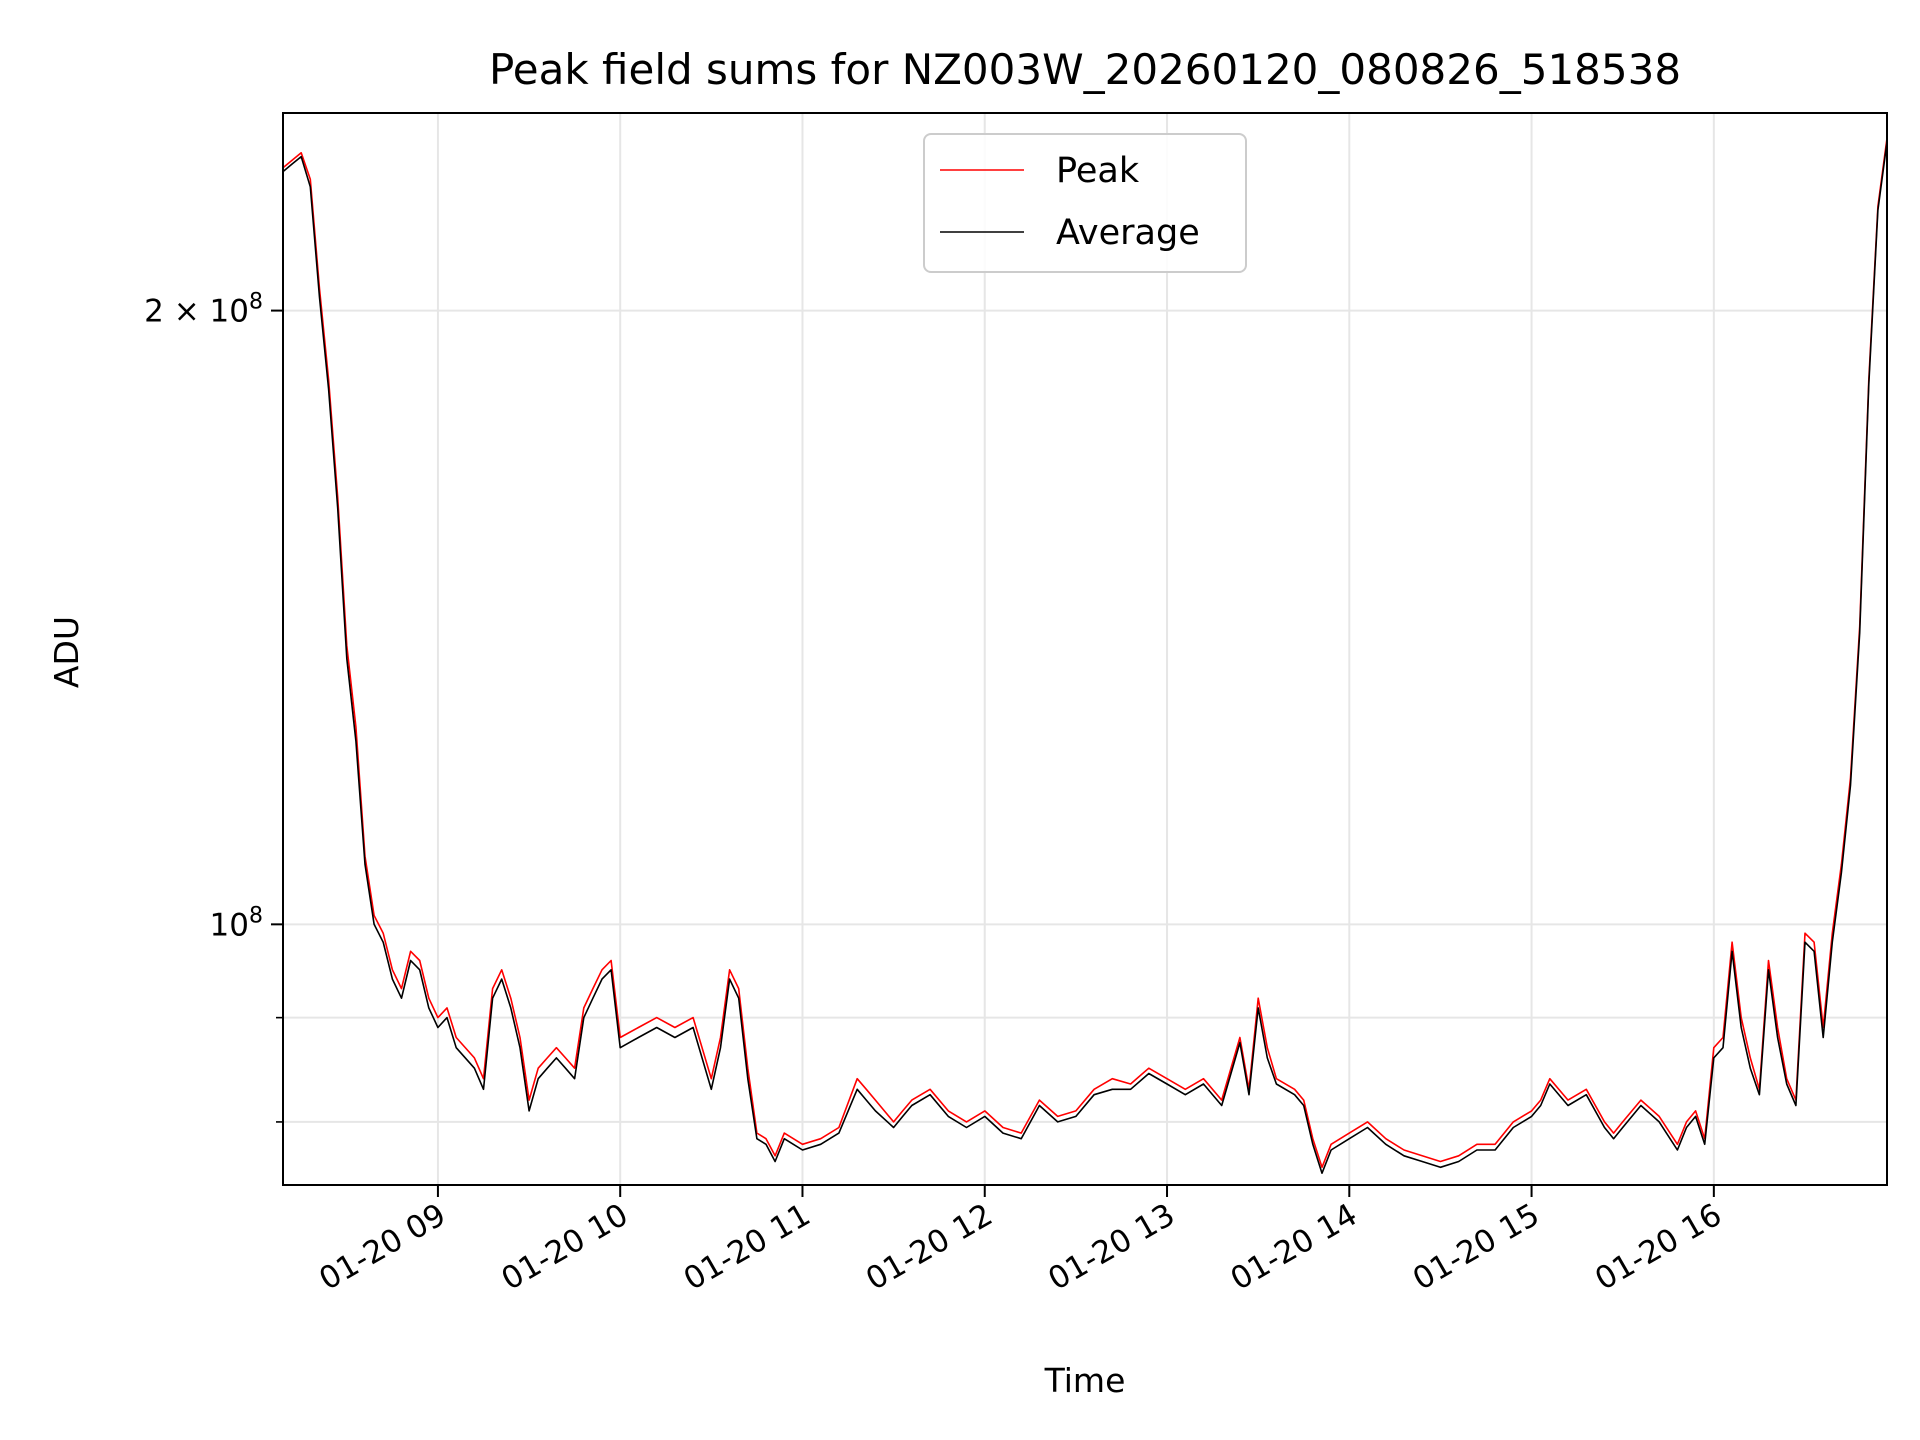 The width and height of the screenshot is (1920, 1440). I want to click on y-axis-label: ADU, so click(66, 652).